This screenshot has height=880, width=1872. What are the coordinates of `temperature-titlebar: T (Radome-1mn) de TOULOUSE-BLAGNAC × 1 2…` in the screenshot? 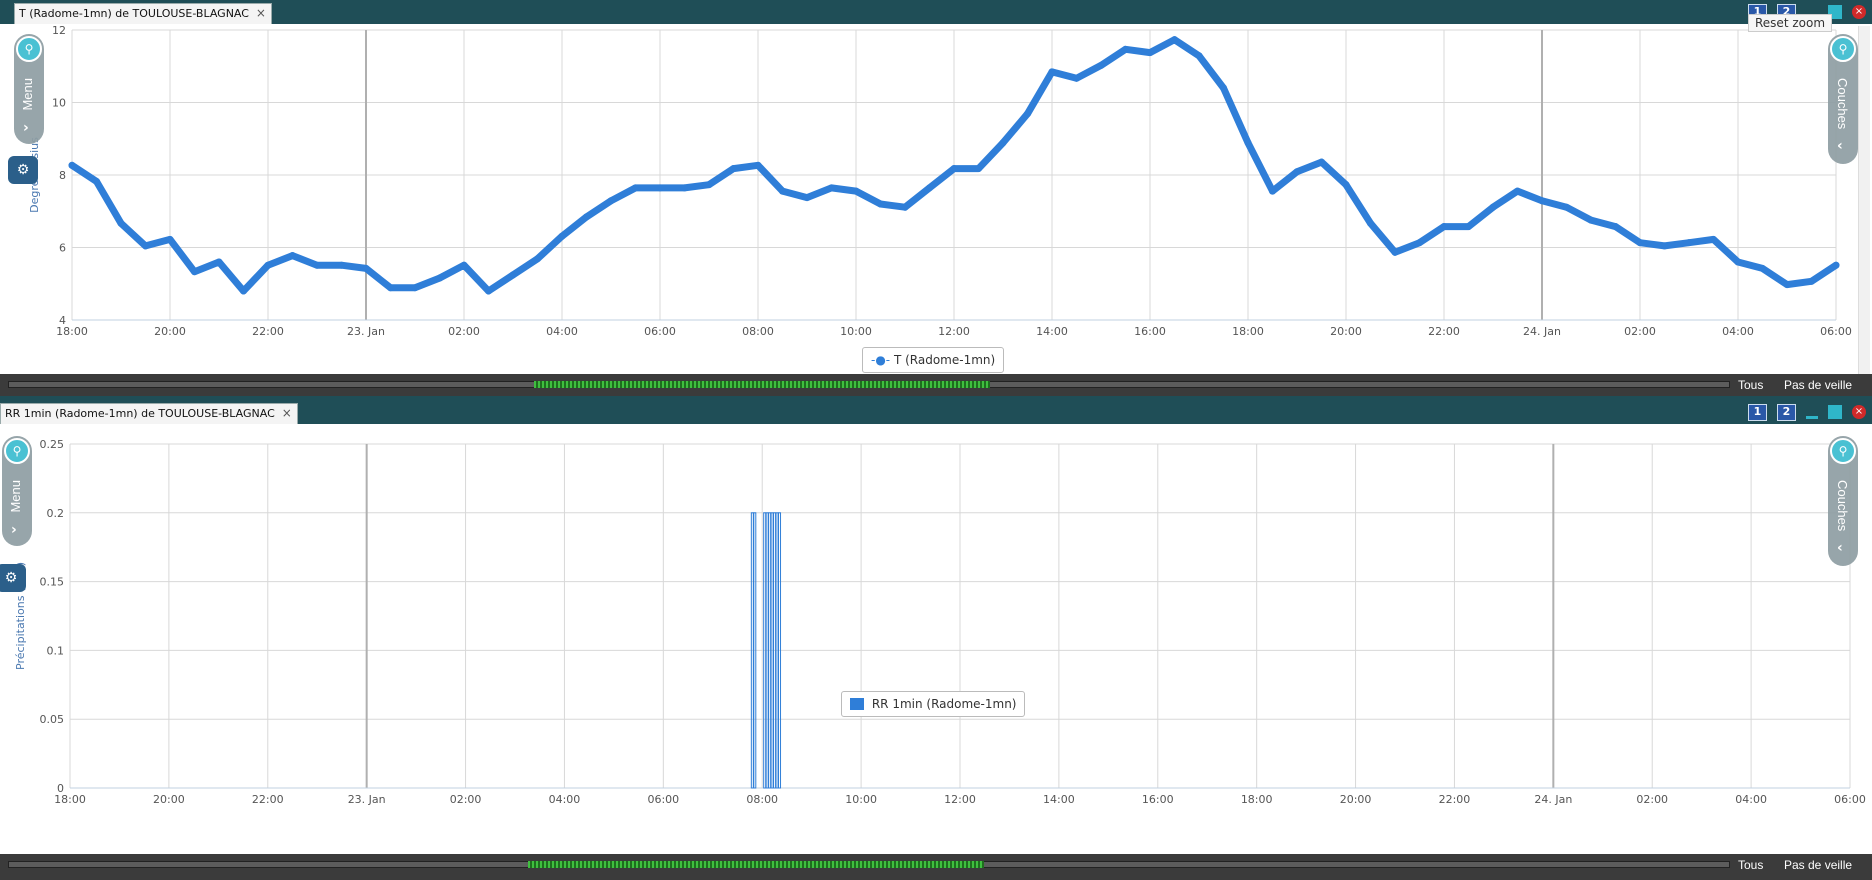 It's located at (936, 12).